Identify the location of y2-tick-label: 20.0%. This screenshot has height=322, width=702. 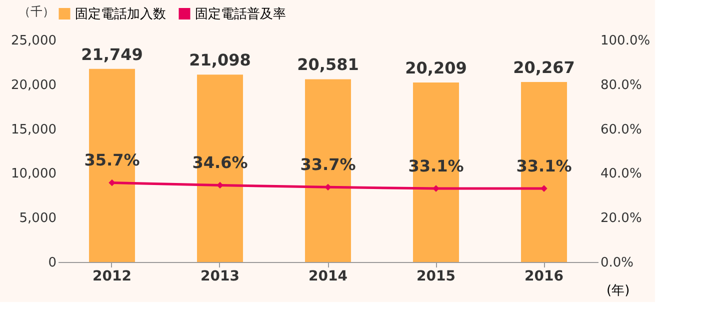
(621, 218).